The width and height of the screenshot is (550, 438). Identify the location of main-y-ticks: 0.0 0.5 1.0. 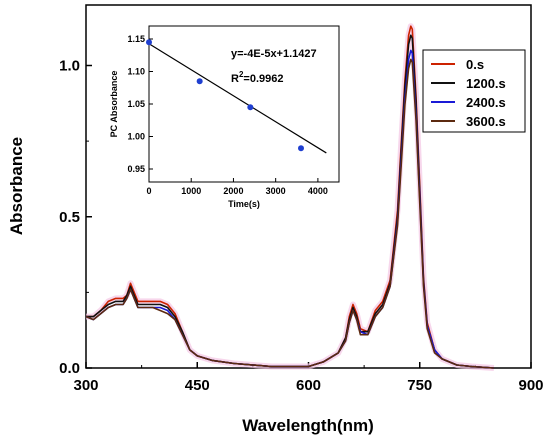
(75, 217).